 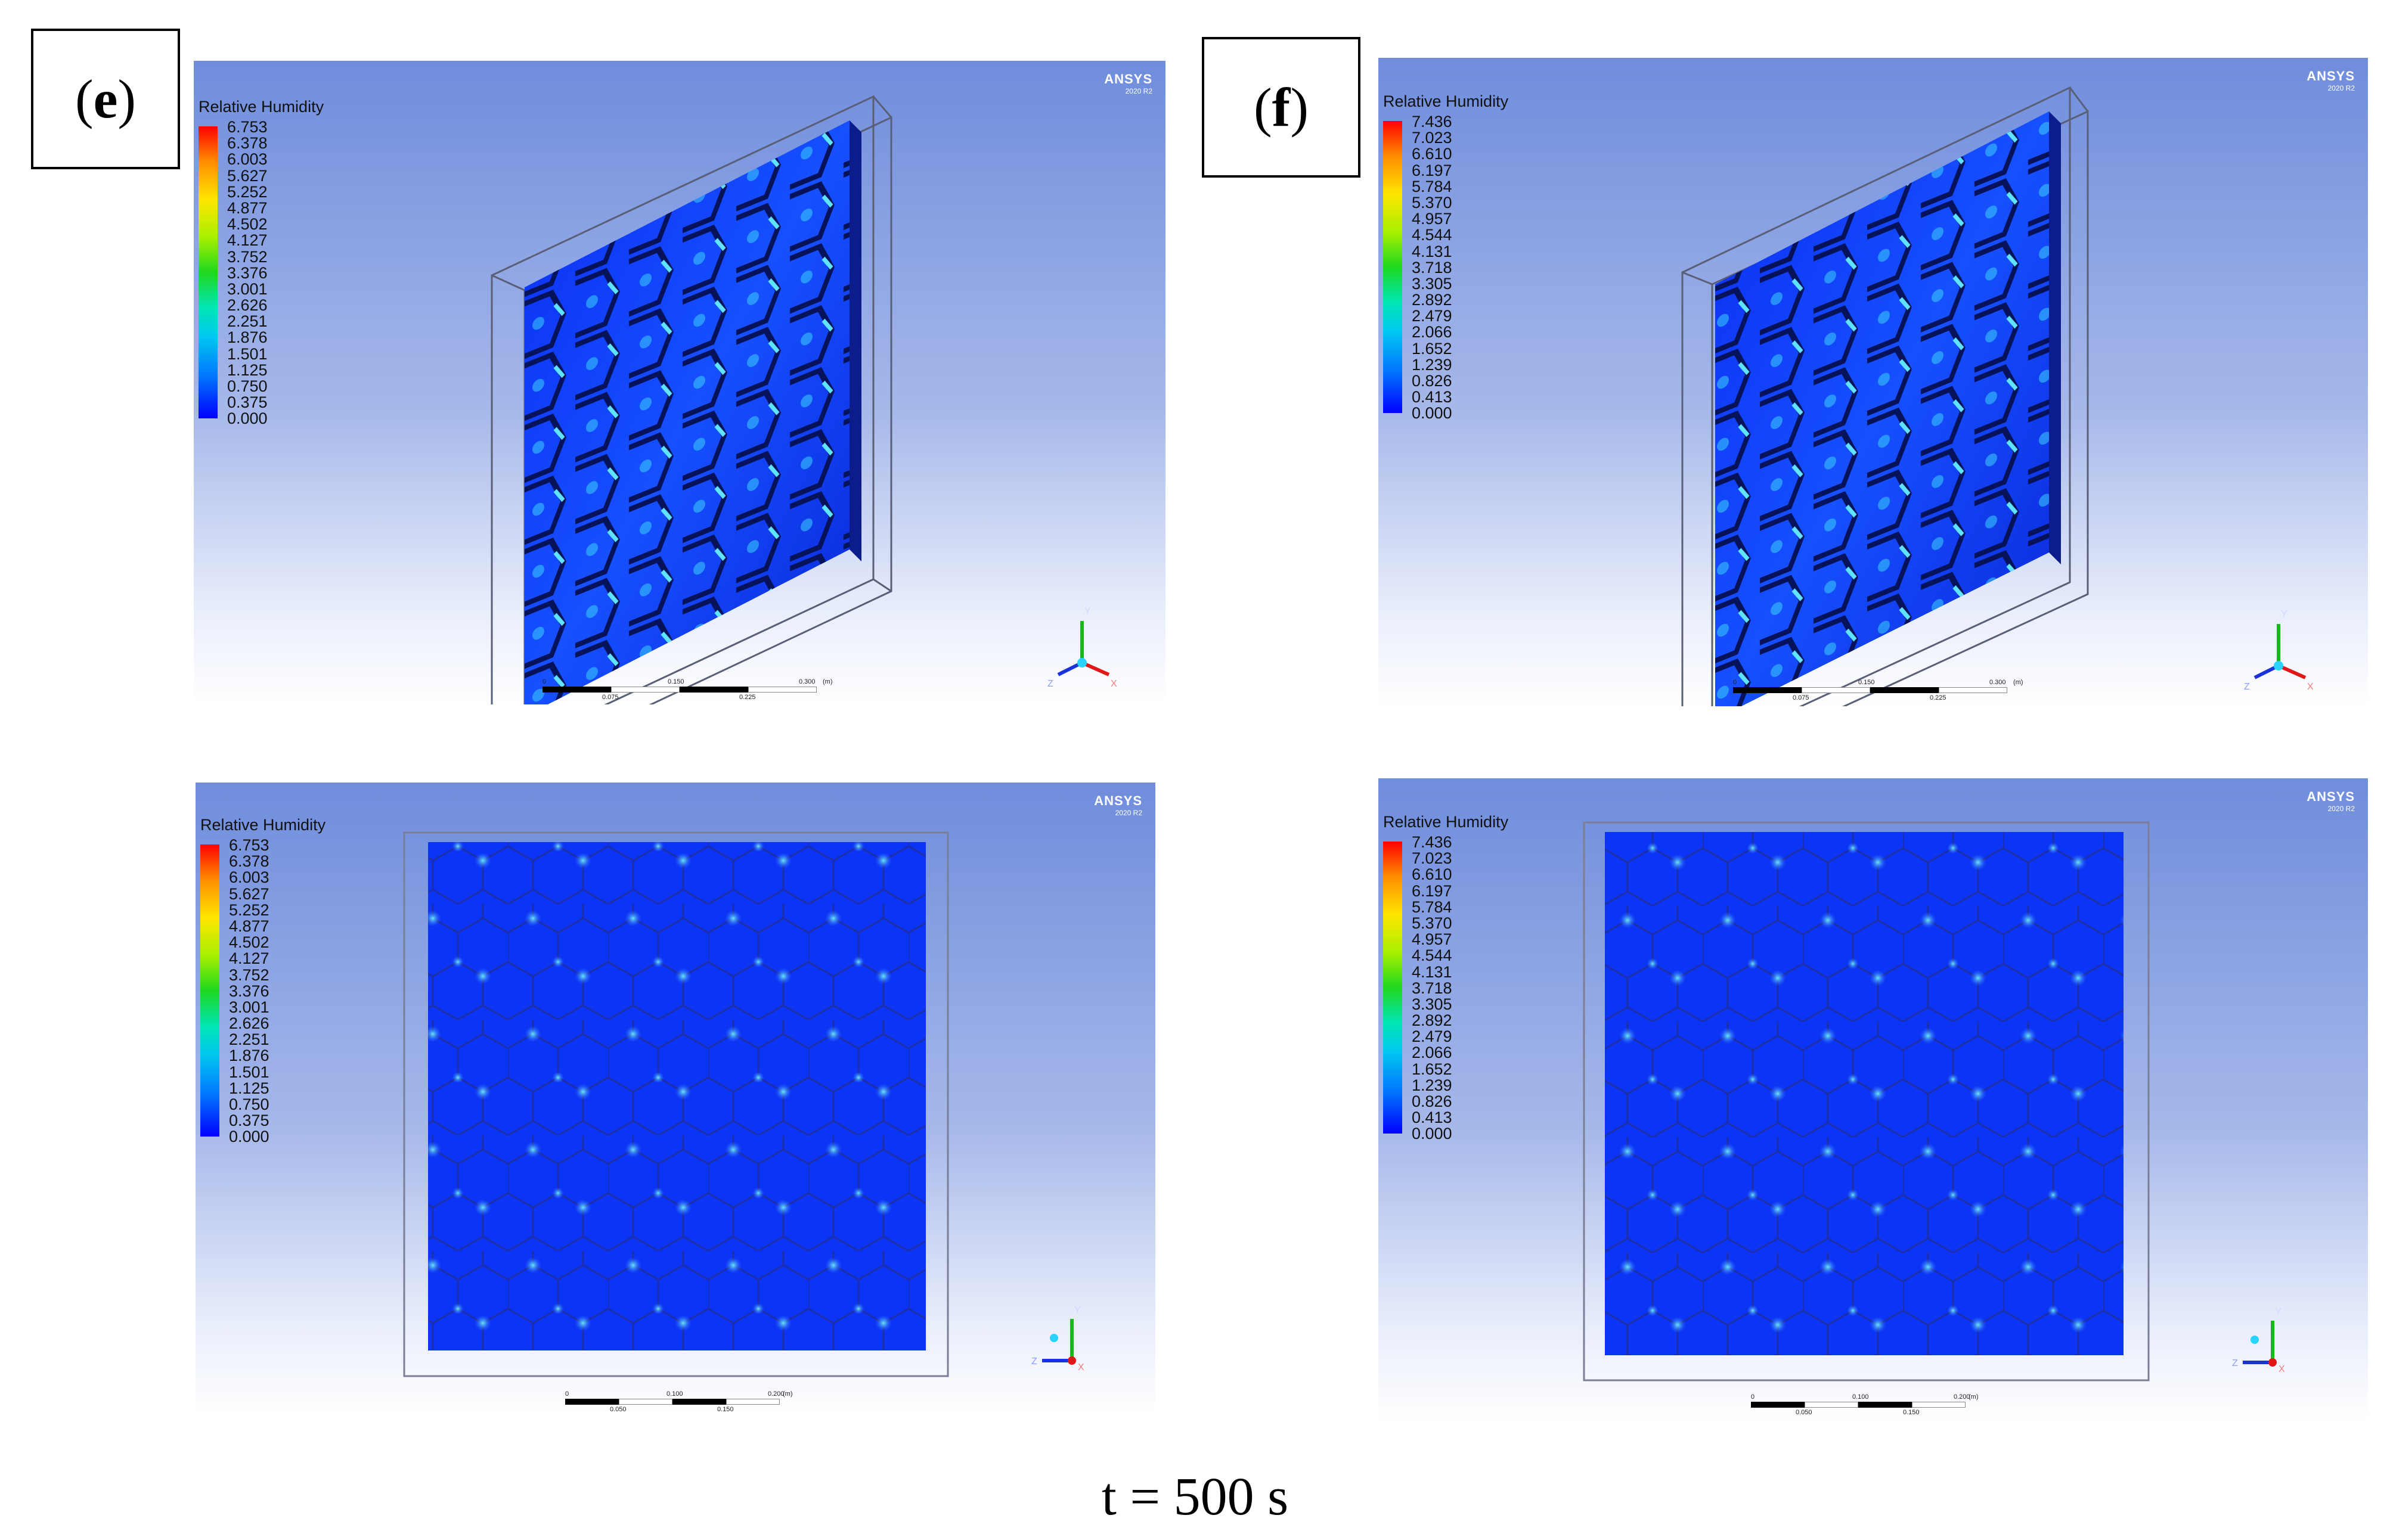 What do you see at coordinates (1878, 691) in the screenshot?
I see `scale-bar: 0 0.150 0.300 (m) 0.075 0.225` at bounding box center [1878, 691].